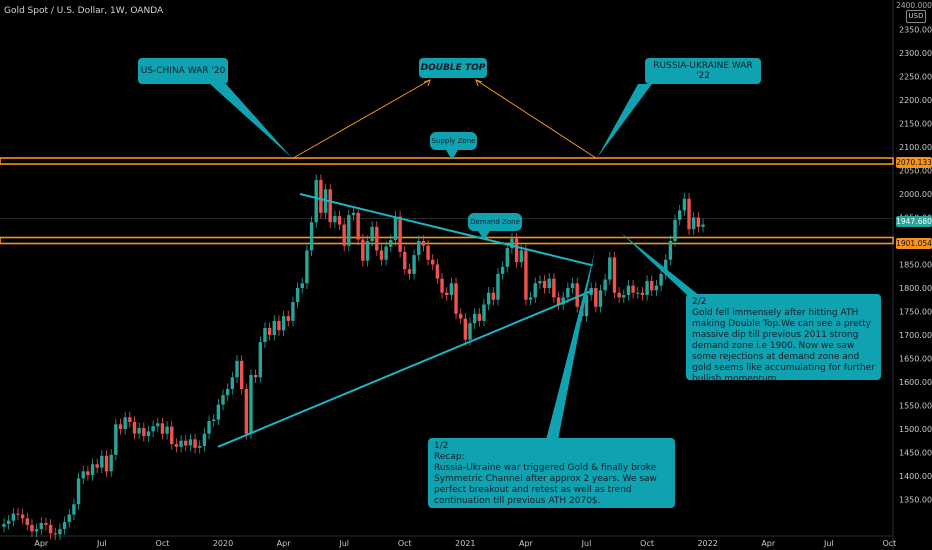 The height and width of the screenshot is (550, 932). What do you see at coordinates (223, 543) in the screenshot?
I see `x-tick-label: 2020` at bounding box center [223, 543].